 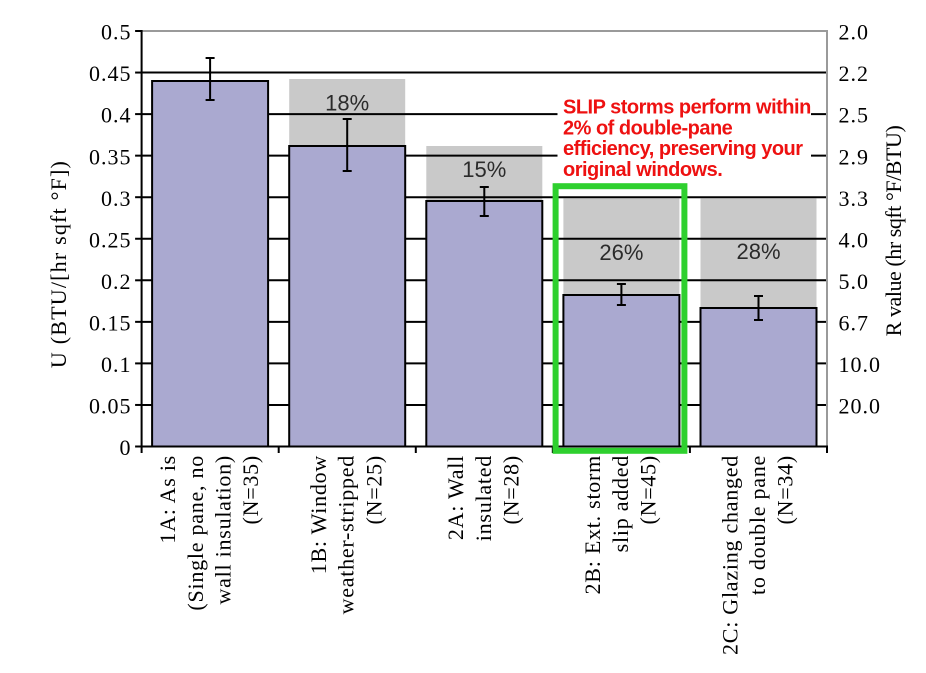 What do you see at coordinates (223, 529) in the screenshot?
I see `svg-text: wall insulation)` at bounding box center [223, 529].